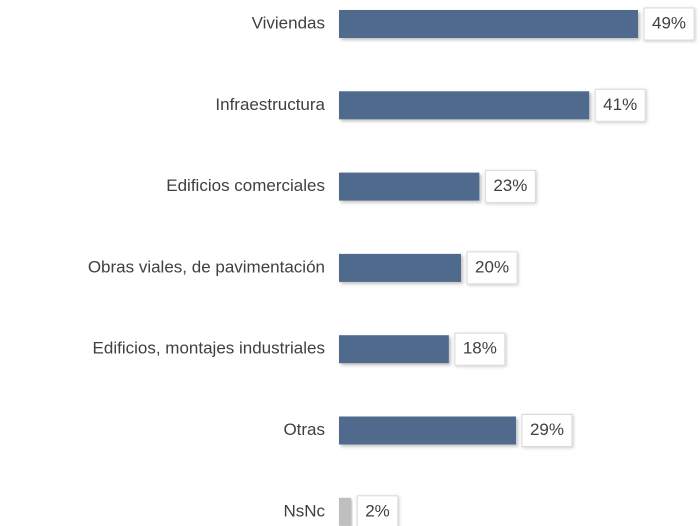 The height and width of the screenshot is (526, 700). I want to click on value-label: 20%, so click(492, 266).